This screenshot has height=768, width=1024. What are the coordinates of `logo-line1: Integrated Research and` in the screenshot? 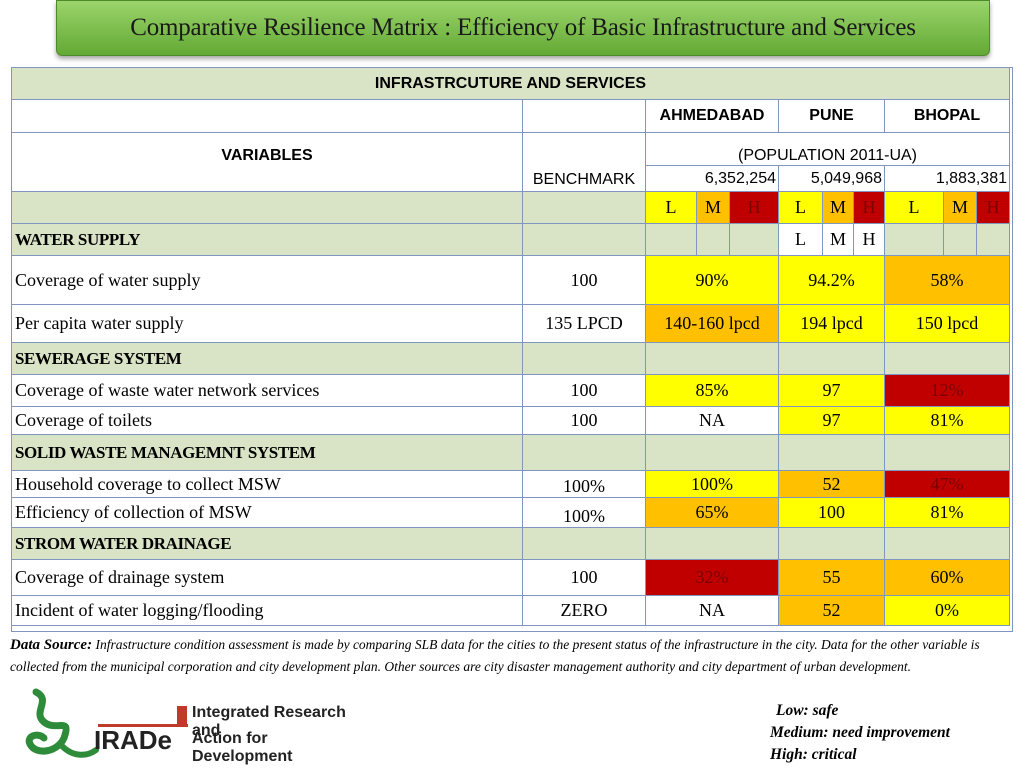 It's located at (269, 721).